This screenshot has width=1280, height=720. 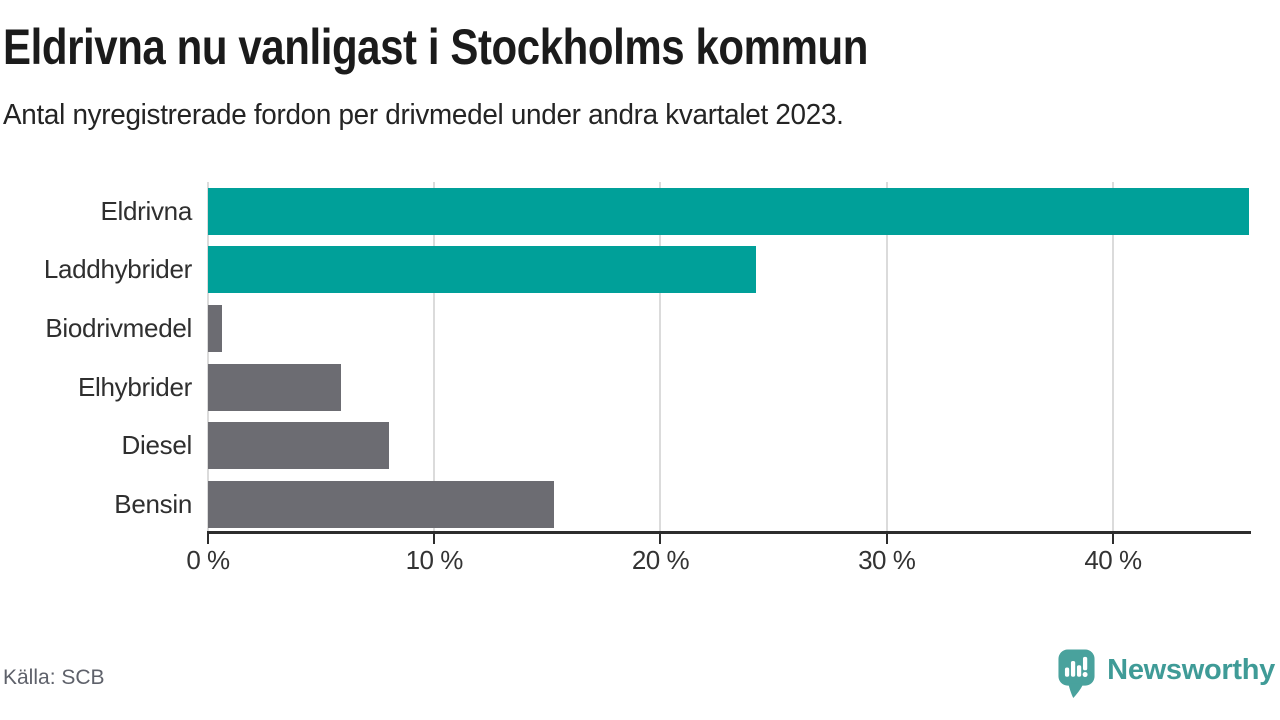 What do you see at coordinates (153, 504) in the screenshot?
I see `category-label: Bensin` at bounding box center [153, 504].